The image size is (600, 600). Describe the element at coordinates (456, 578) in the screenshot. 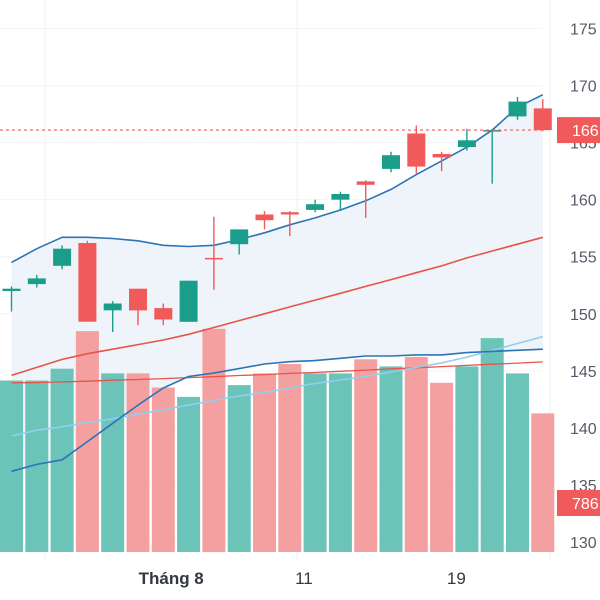

I see `x-tick-label: 19` at that location.